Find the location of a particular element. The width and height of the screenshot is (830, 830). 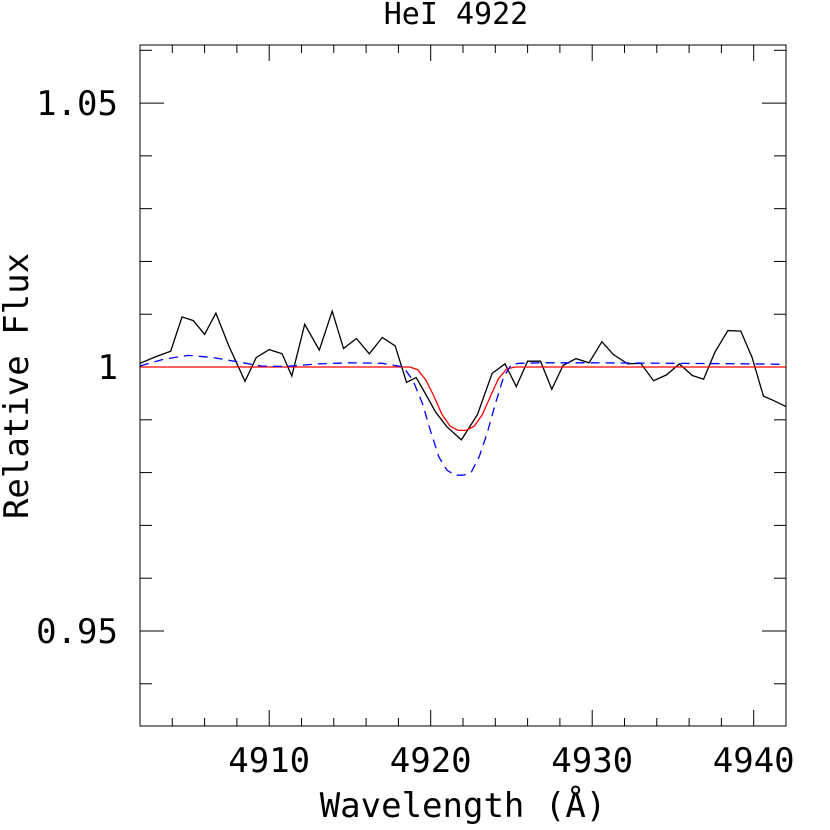

x-tick-label: 4930 is located at coordinates (592, 761).